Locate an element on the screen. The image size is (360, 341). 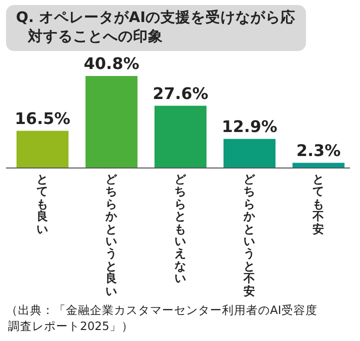
data-label: 16.5% is located at coordinates (43, 118).